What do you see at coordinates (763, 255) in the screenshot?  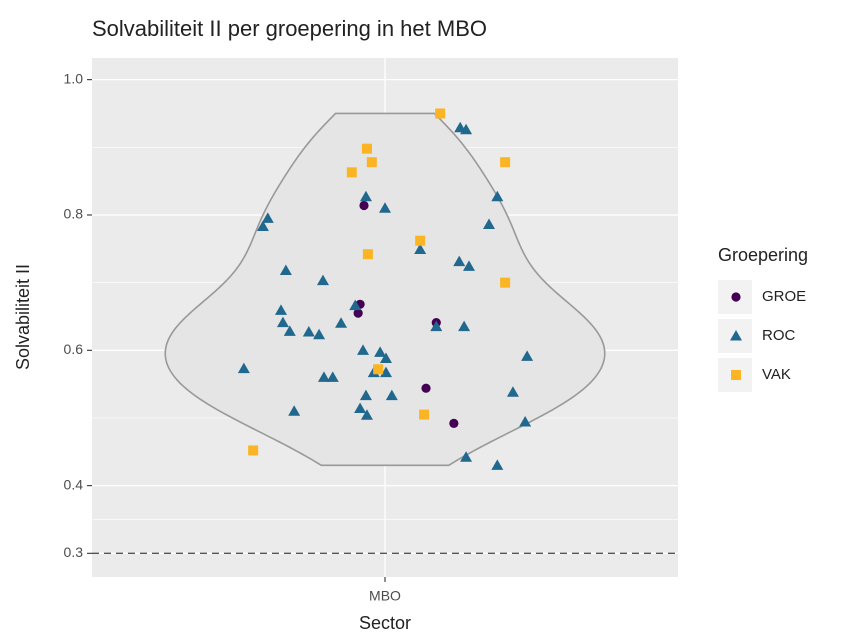 I see `legend-title: Groepering` at bounding box center [763, 255].